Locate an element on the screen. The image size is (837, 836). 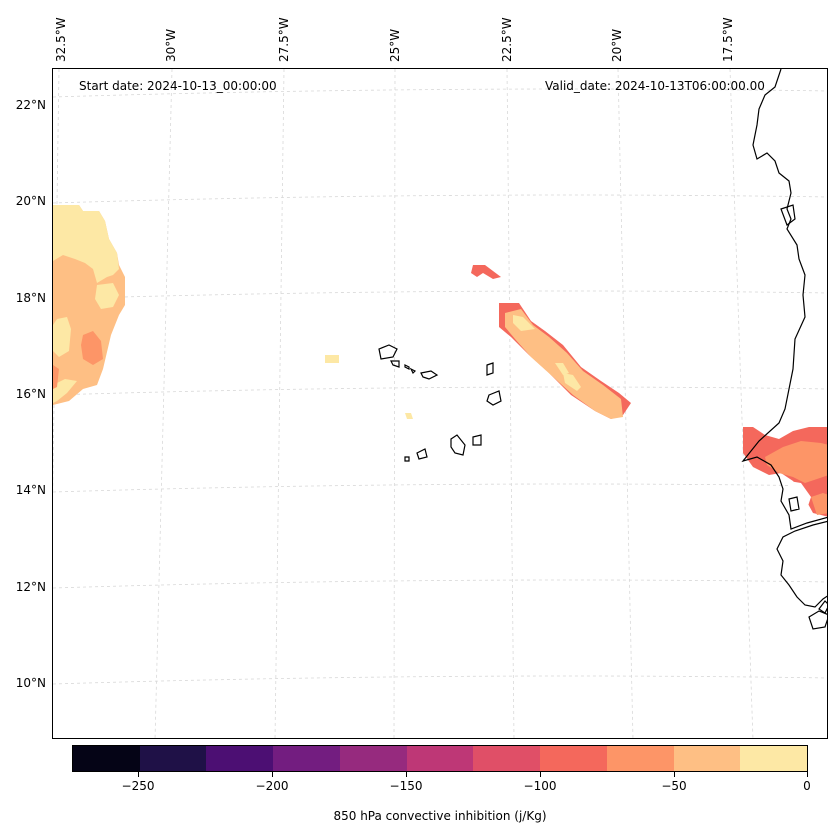
colorbar is located at coordinates (440, 758).